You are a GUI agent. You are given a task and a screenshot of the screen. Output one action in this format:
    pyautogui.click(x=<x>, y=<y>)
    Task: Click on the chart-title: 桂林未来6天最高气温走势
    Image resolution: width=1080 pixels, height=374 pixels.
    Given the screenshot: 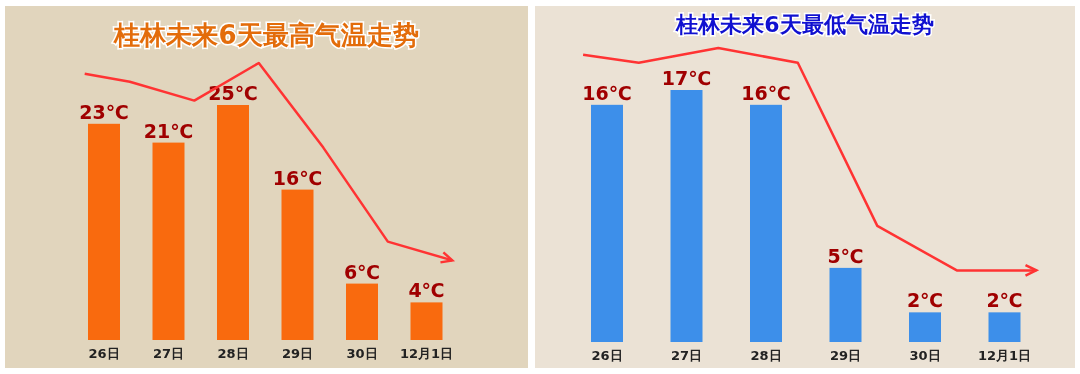 What is the action you would take?
    pyautogui.click(x=266, y=35)
    